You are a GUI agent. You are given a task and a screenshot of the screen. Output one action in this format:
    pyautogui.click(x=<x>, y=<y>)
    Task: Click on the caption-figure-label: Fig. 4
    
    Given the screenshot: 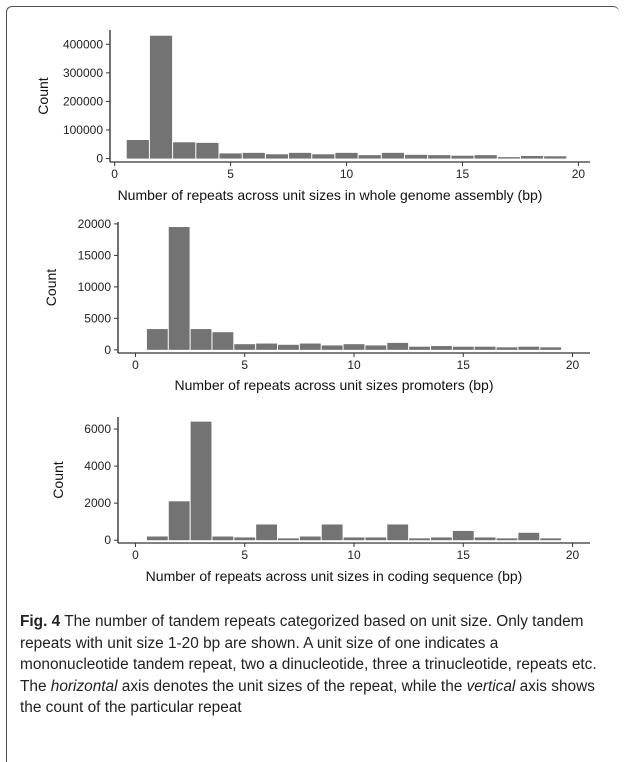 What is the action you would take?
    pyautogui.click(x=40, y=621)
    